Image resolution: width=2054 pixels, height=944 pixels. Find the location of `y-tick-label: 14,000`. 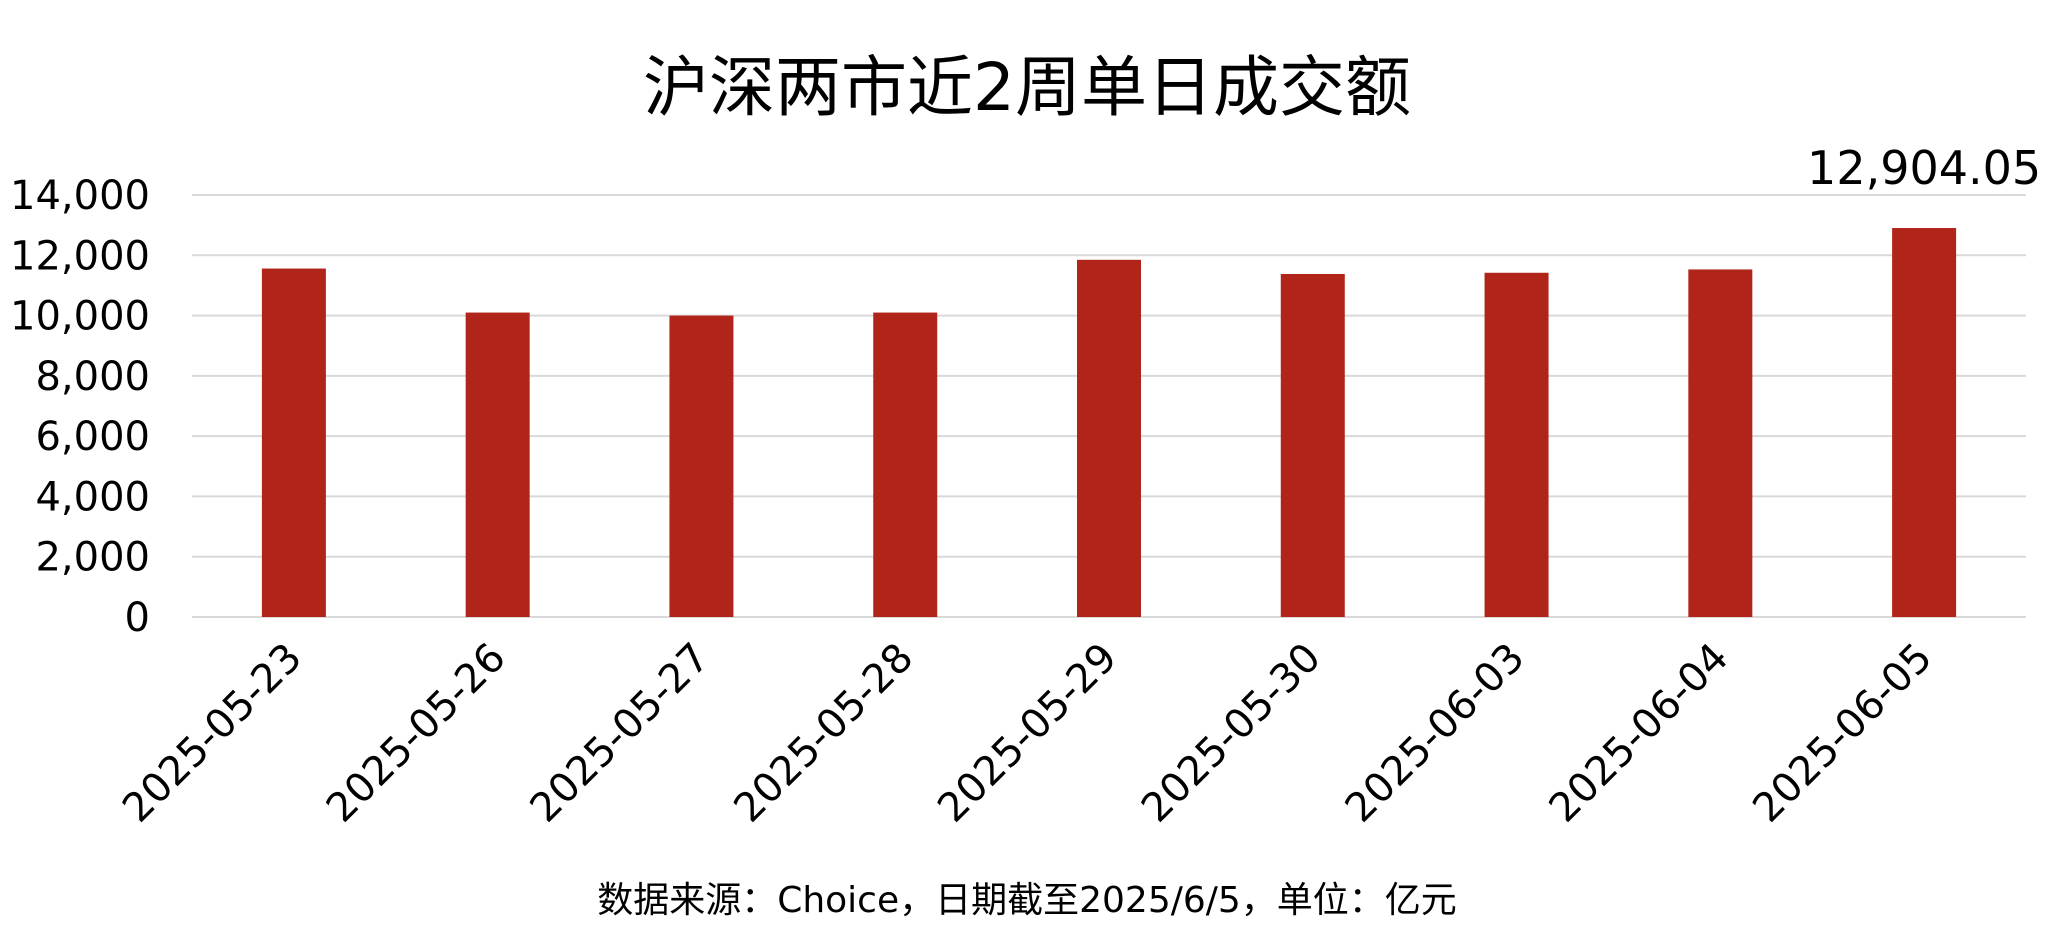

y-tick-label: 14,000 is located at coordinates (80, 196).